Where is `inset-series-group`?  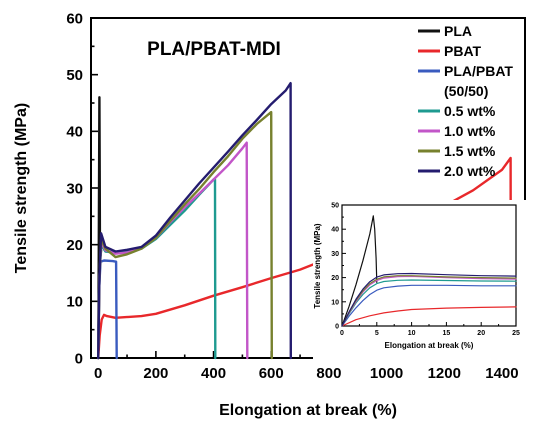
inset-series-group is located at coordinates (429, 271).